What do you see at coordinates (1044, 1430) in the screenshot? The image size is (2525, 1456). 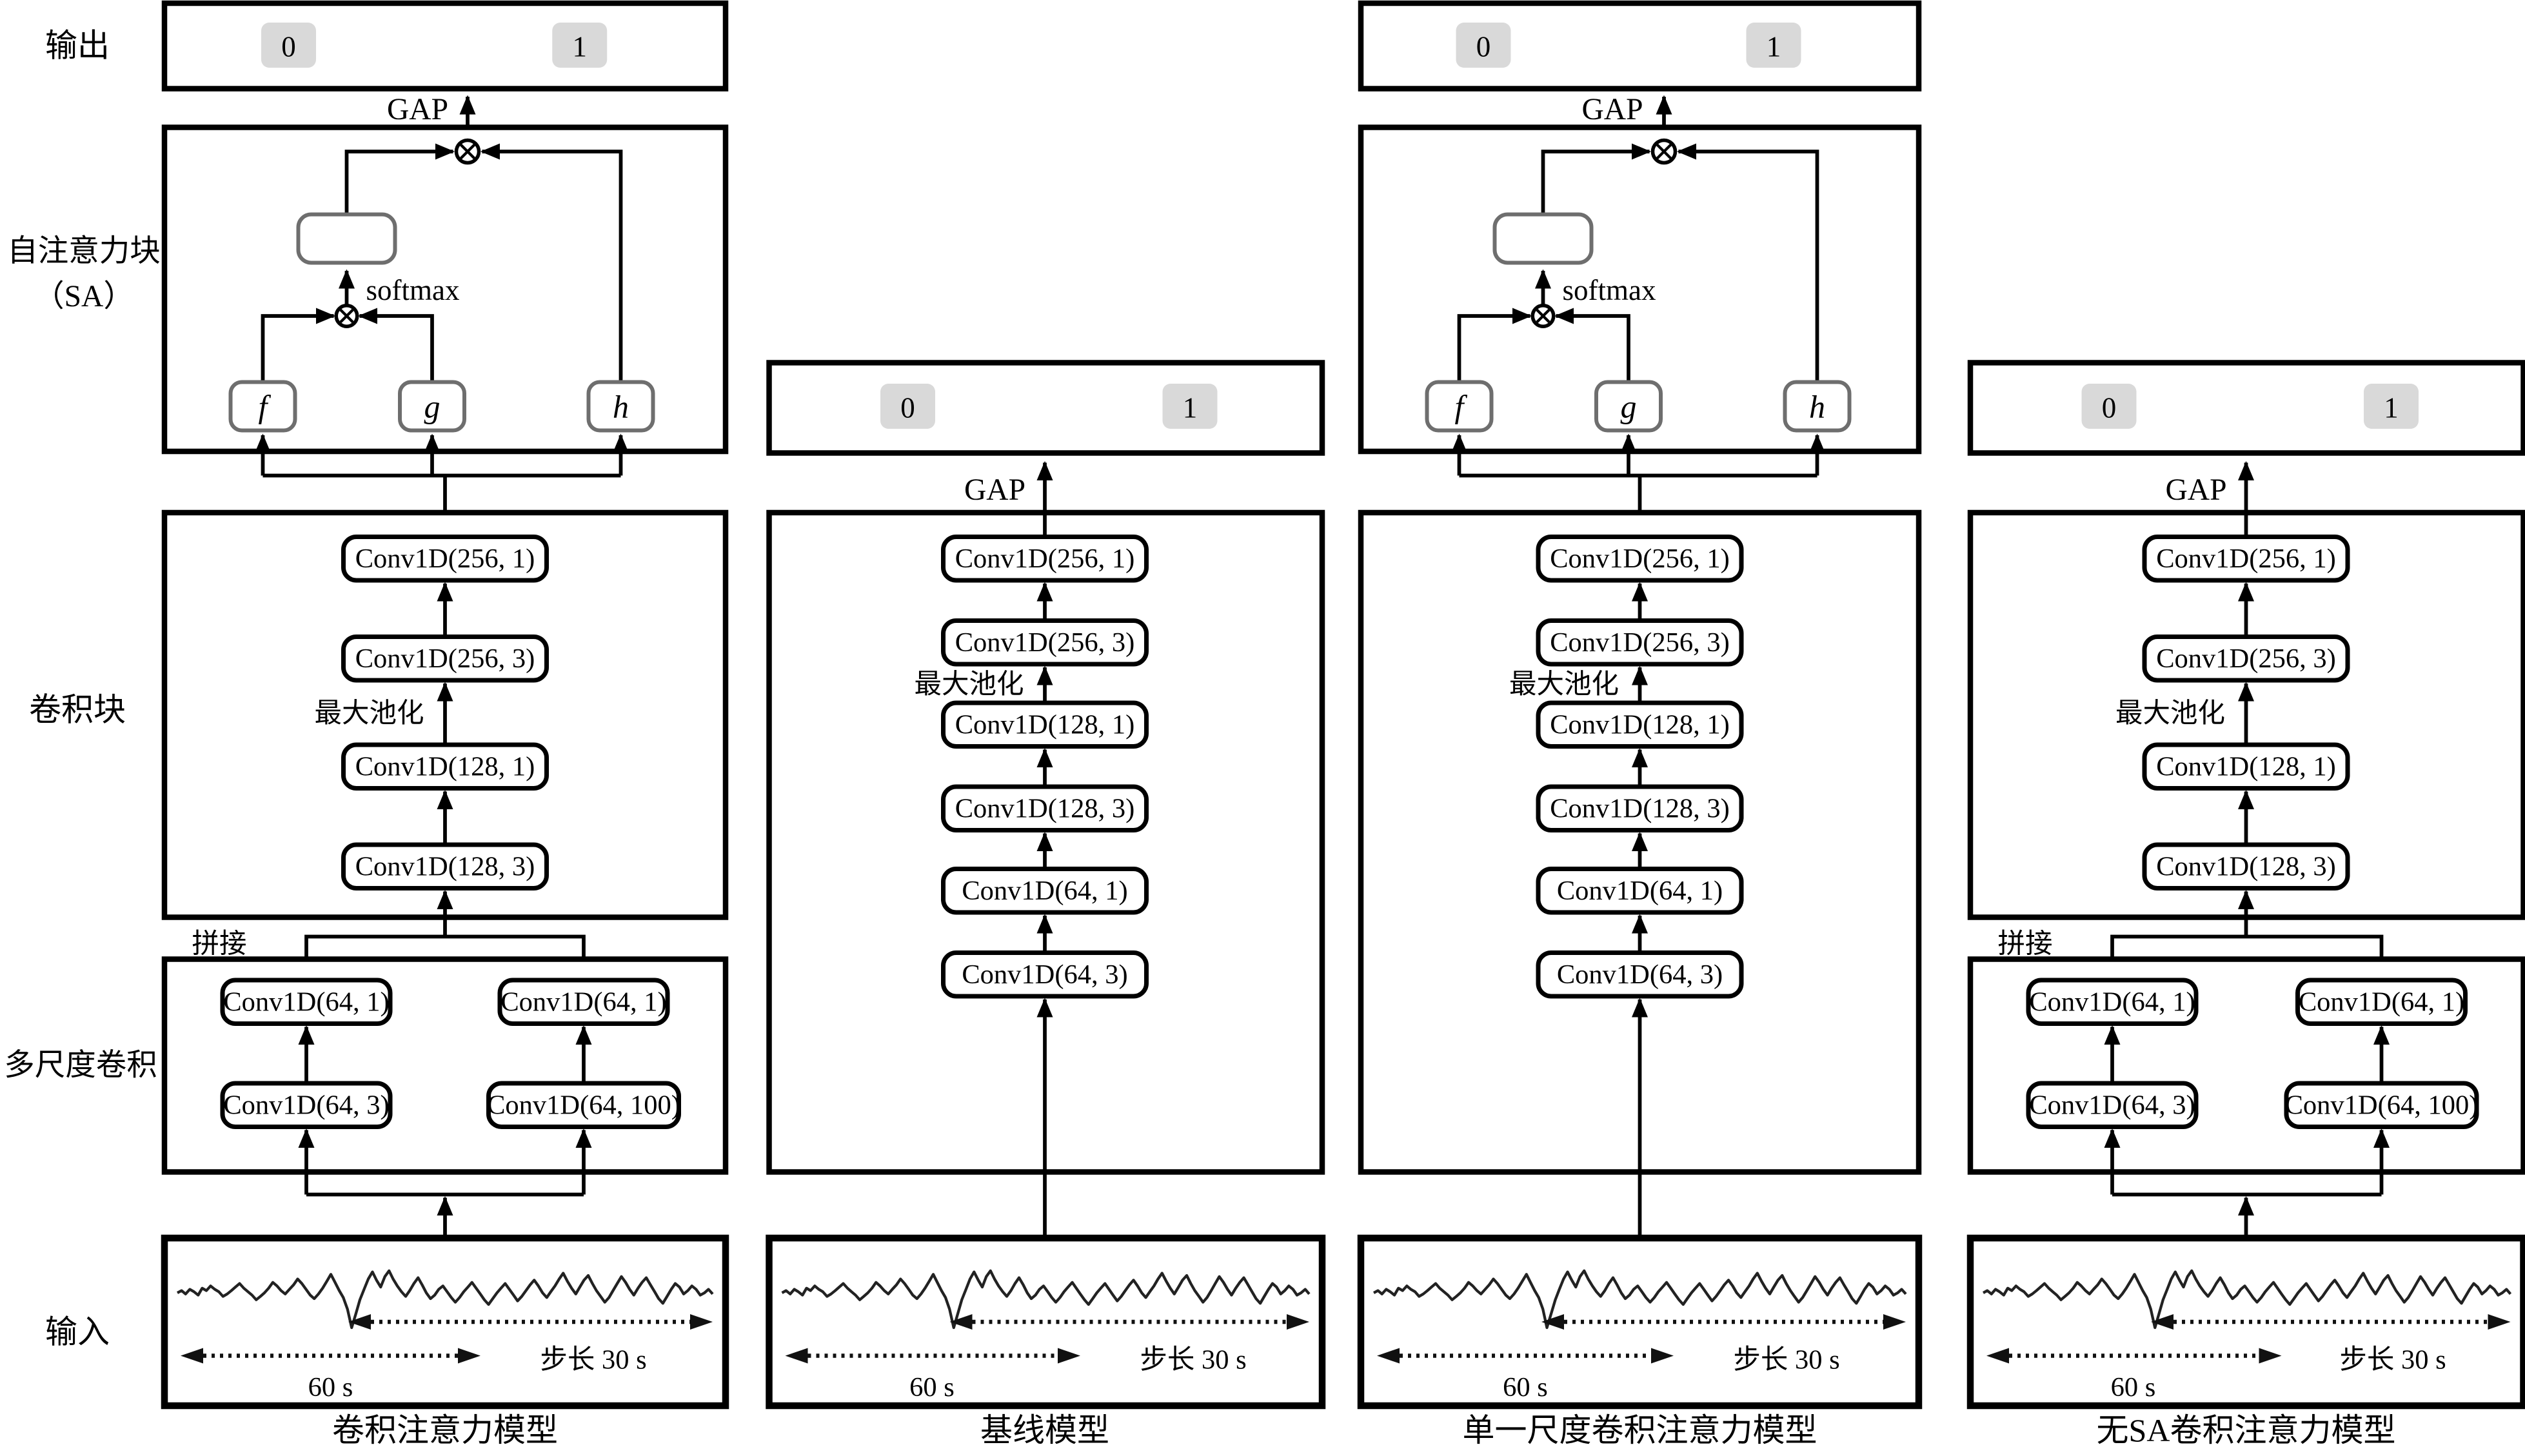 I see `model-label: 基线模型` at bounding box center [1044, 1430].